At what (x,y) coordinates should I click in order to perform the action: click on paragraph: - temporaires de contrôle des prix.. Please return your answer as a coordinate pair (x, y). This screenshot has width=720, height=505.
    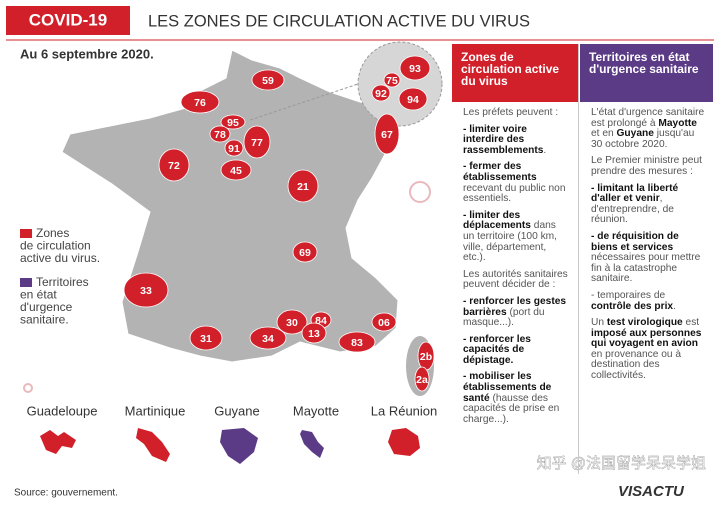
    Looking at the image, I should click on (648, 300).